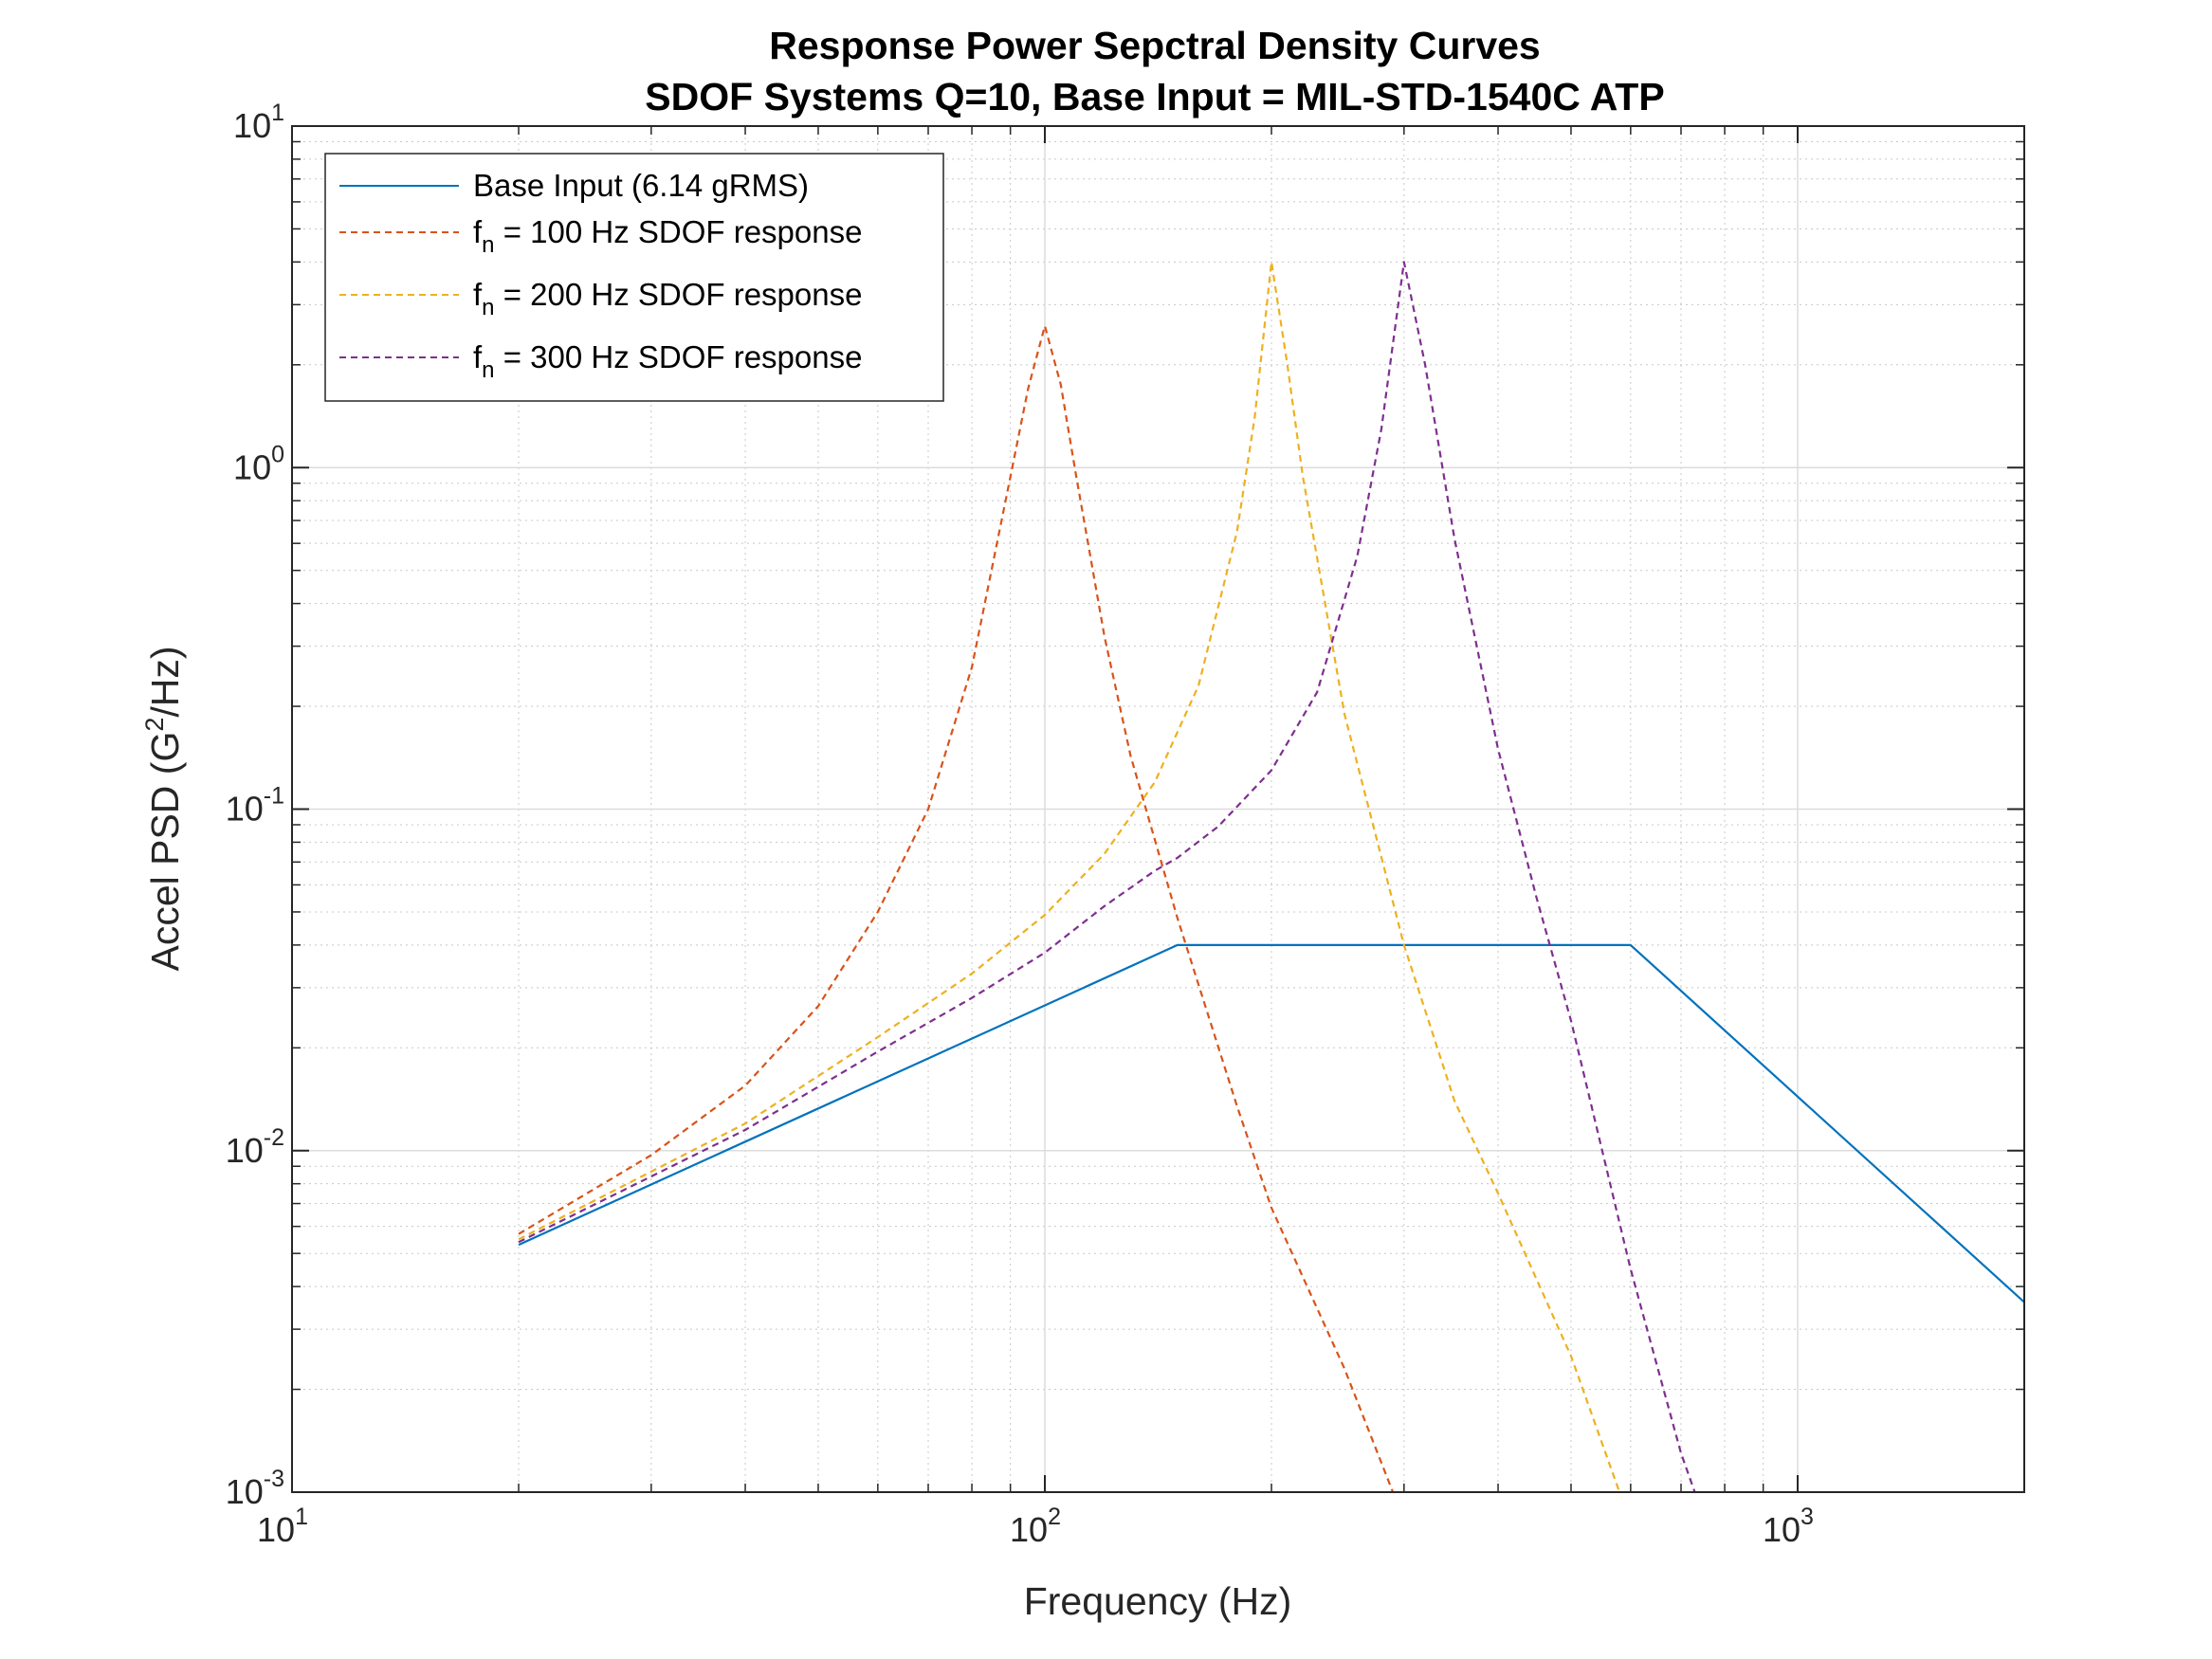 Image resolution: width=2212 pixels, height=1659 pixels. What do you see at coordinates (1158, 1601) in the screenshot?
I see `x-axis-label: Frequency (Hz)` at bounding box center [1158, 1601].